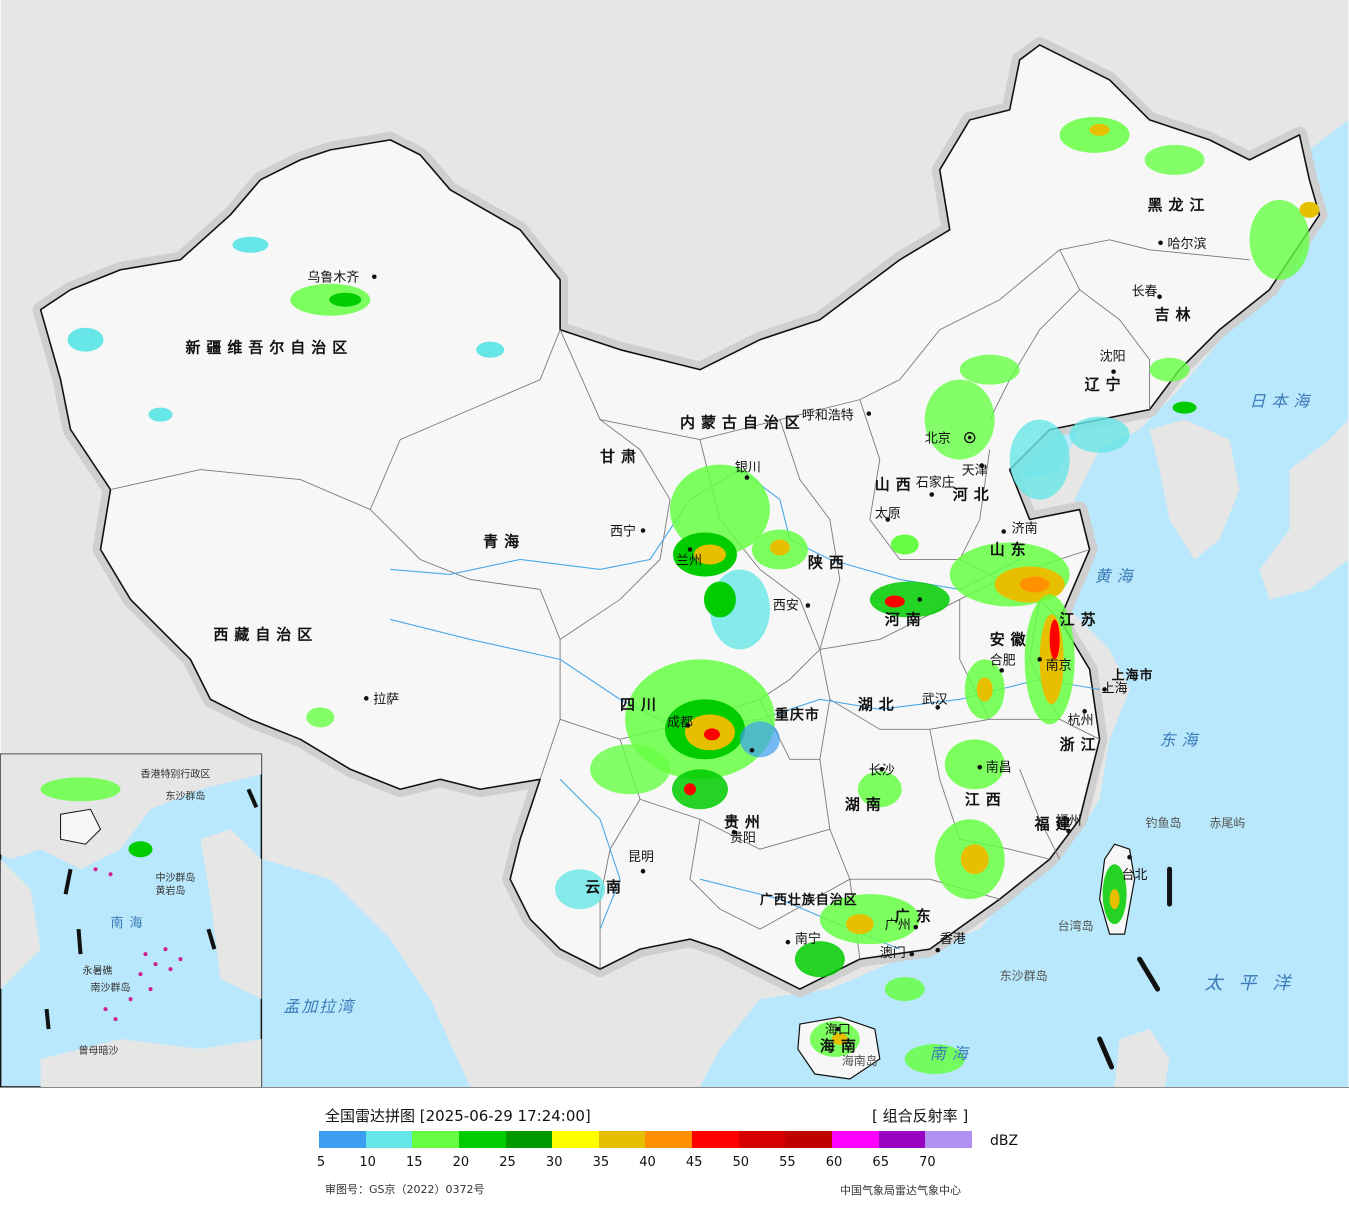 The width and height of the screenshot is (1349, 1208). I want to click on city-taiyuan: 太原, so click(888, 514).